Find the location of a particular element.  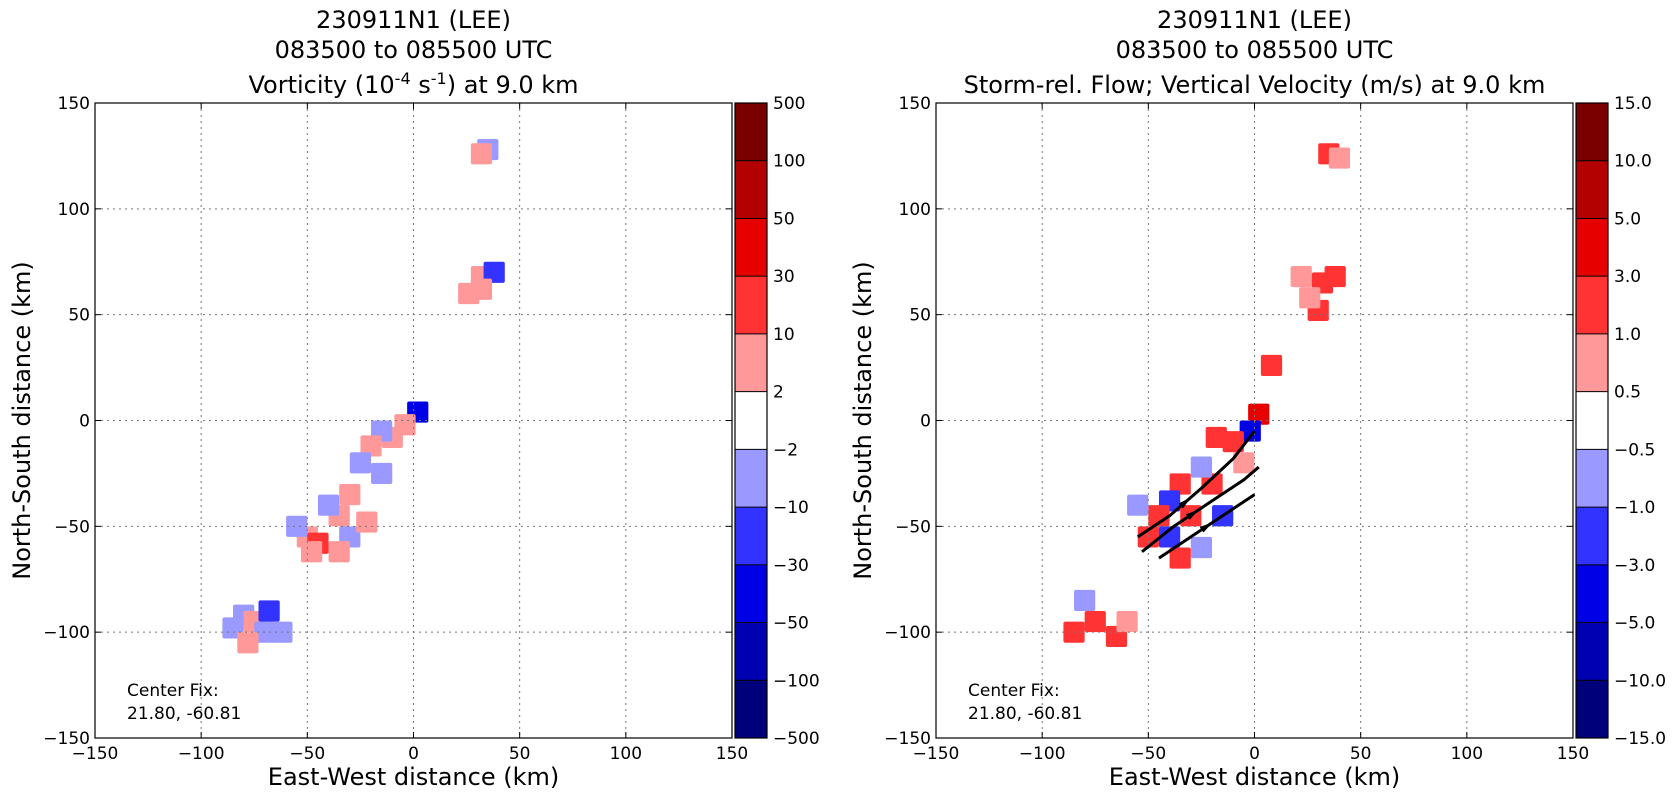

title-part-mid: s is located at coordinates (421, 85).